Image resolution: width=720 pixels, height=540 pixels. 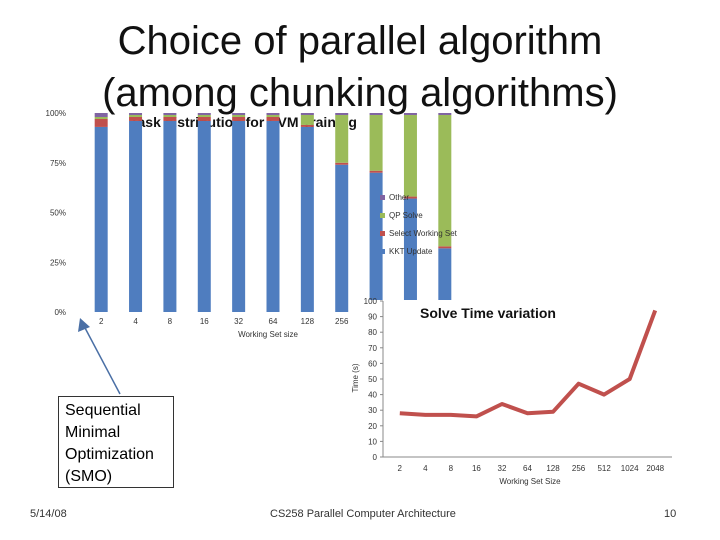 I want to click on bar-x-tick-label: 32, so click(x=238, y=321).